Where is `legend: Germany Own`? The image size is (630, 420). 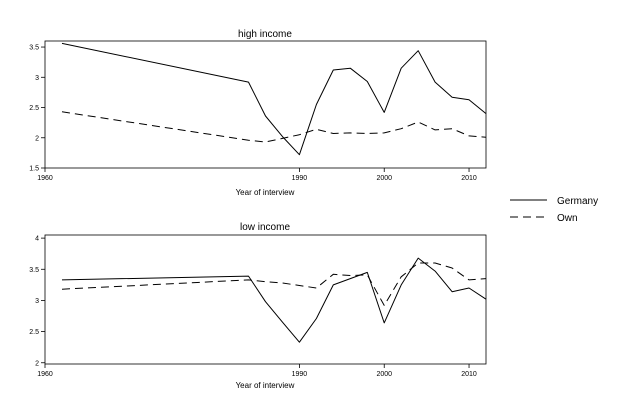
legend: Germany Own is located at coordinates (554, 210).